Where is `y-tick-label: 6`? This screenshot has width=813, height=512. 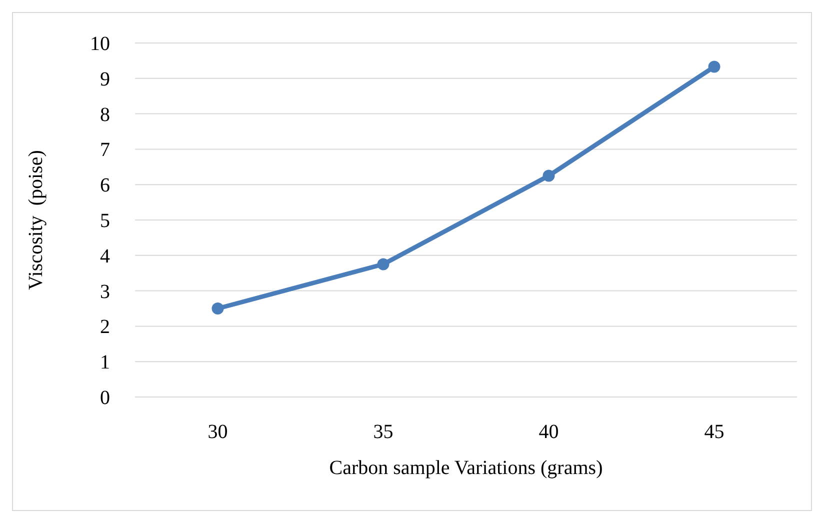
y-tick-label: 6 is located at coordinates (105, 185).